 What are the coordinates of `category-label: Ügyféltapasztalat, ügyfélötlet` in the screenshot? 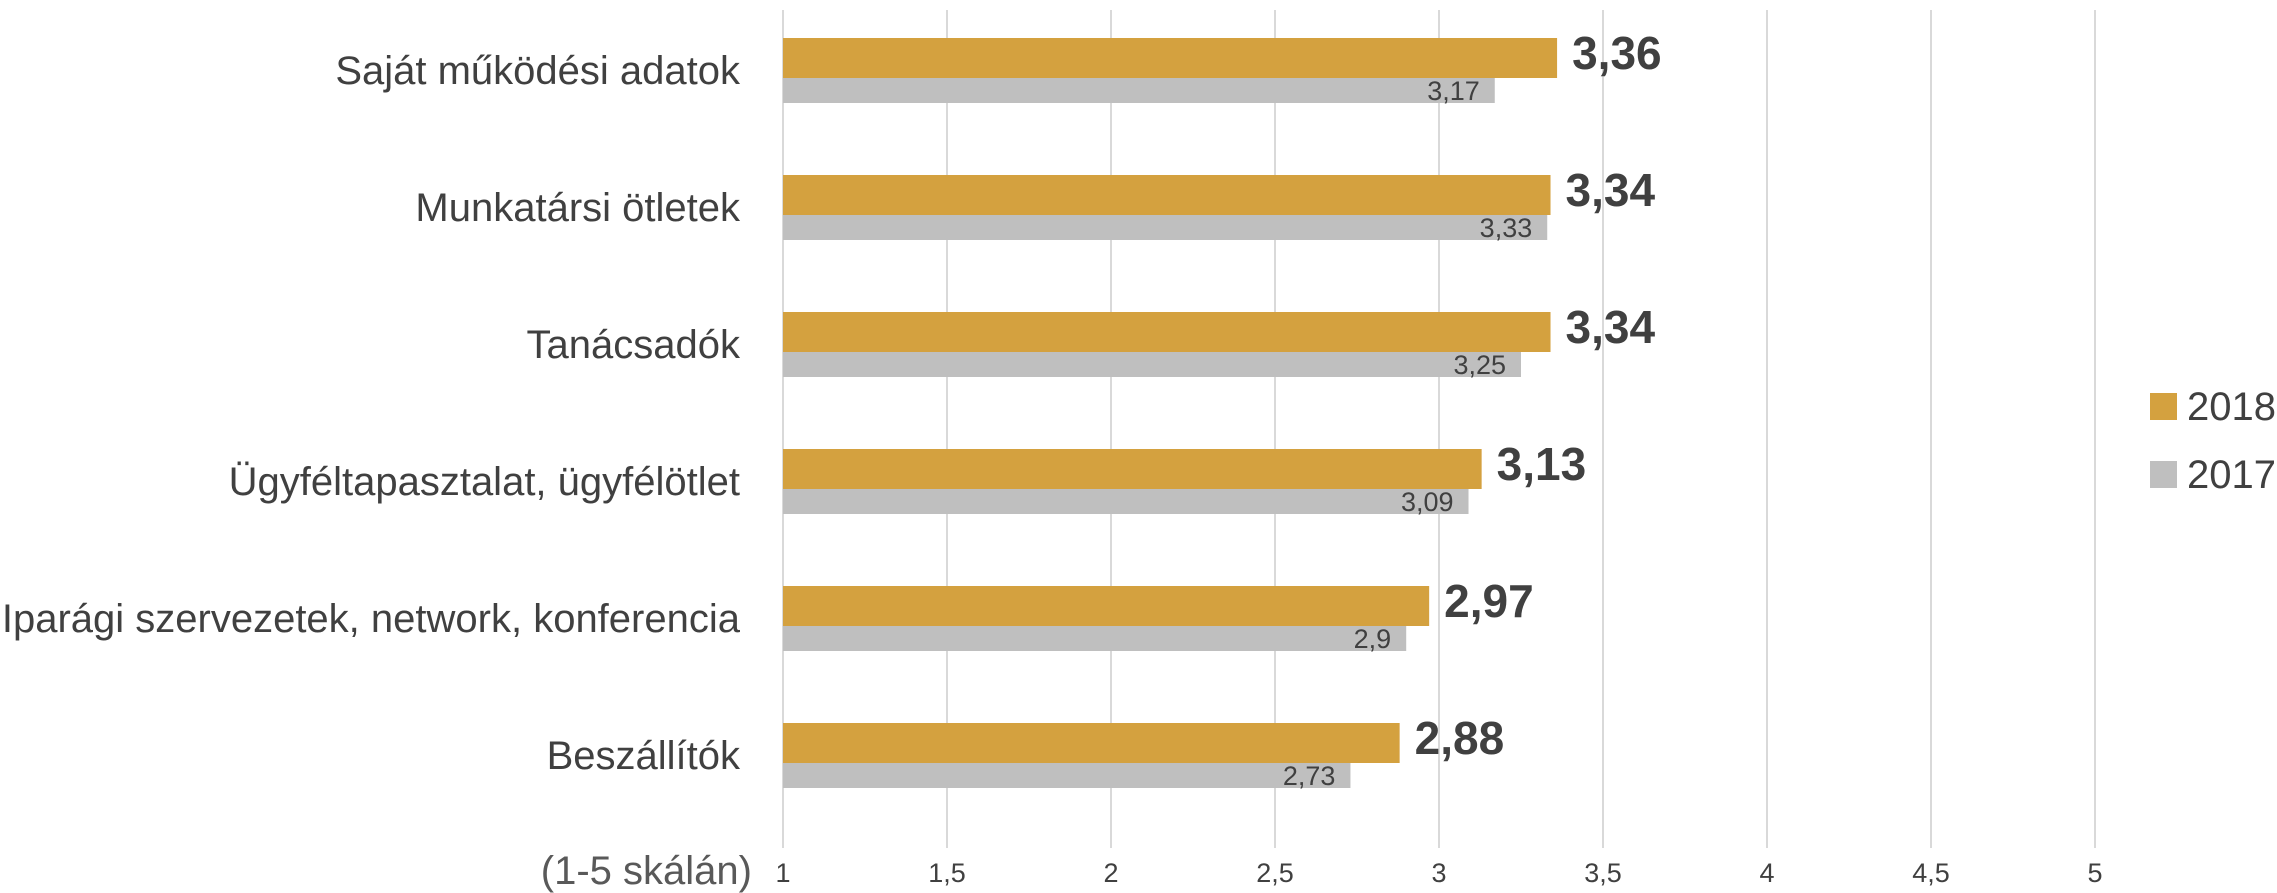 It's located at (484, 482).